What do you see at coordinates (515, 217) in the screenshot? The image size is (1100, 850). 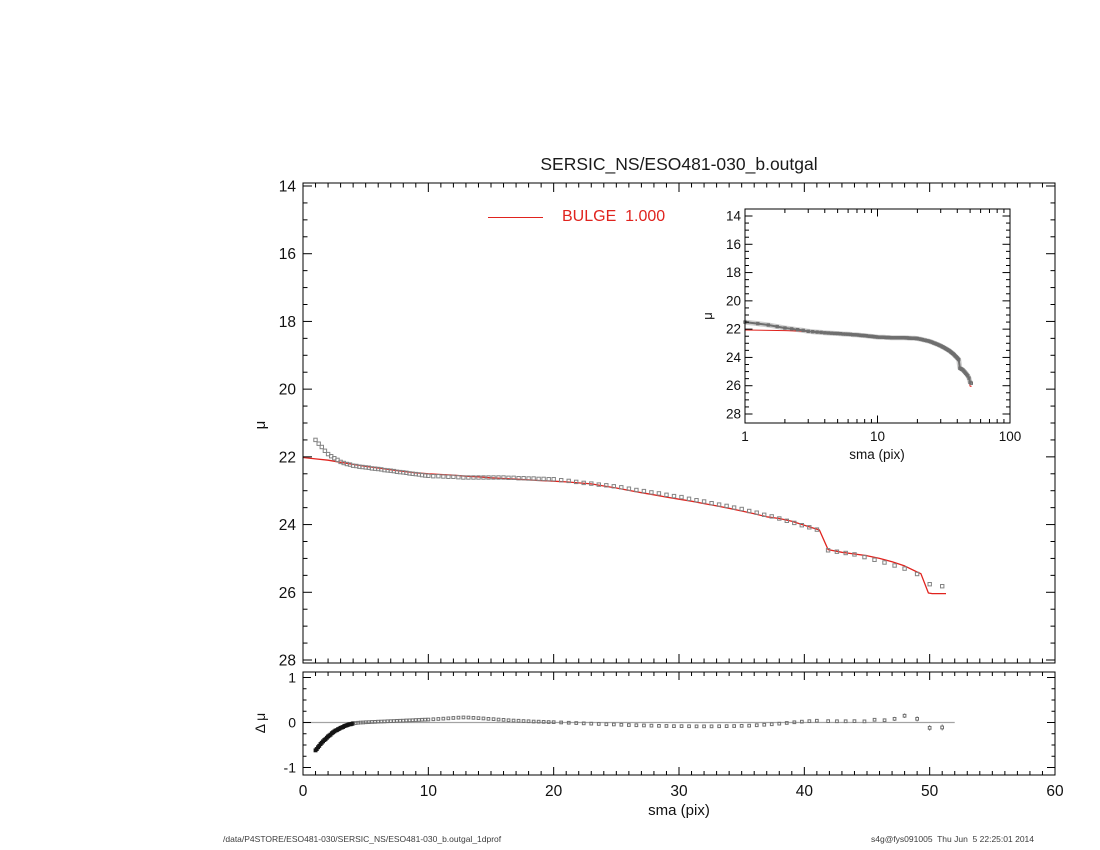 I see `legend-model-line` at bounding box center [515, 217].